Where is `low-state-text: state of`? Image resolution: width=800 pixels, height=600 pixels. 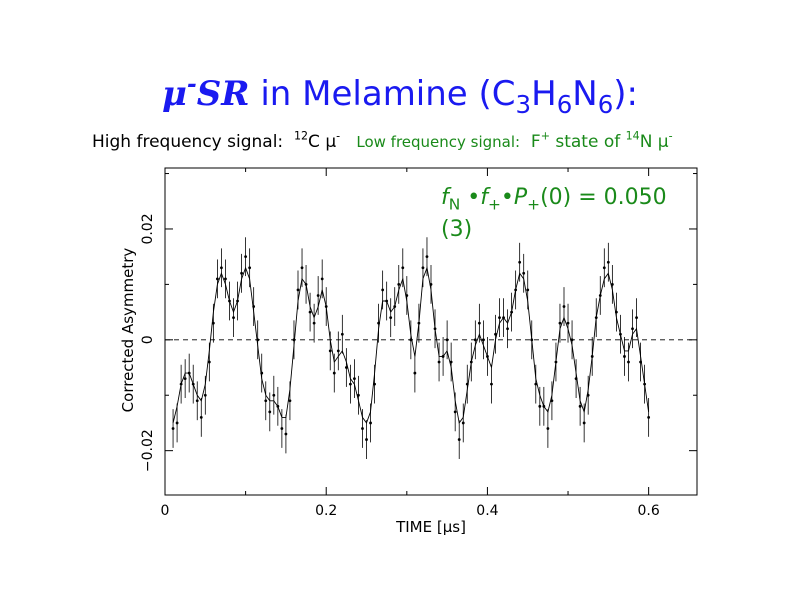
low-state-text: state of is located at coordinates (587, 142).